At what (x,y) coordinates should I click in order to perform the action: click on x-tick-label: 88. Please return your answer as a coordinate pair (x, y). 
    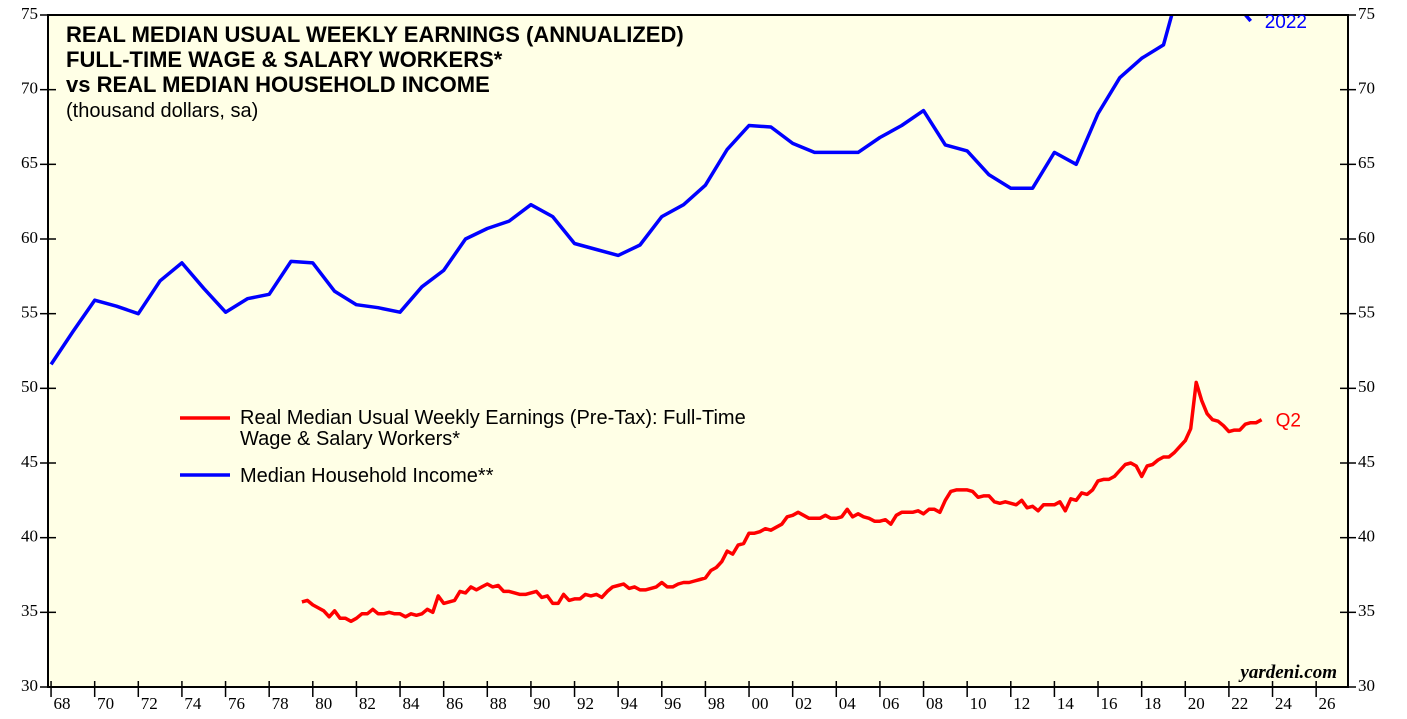
    Looking at the image, I should click on (498, 703).